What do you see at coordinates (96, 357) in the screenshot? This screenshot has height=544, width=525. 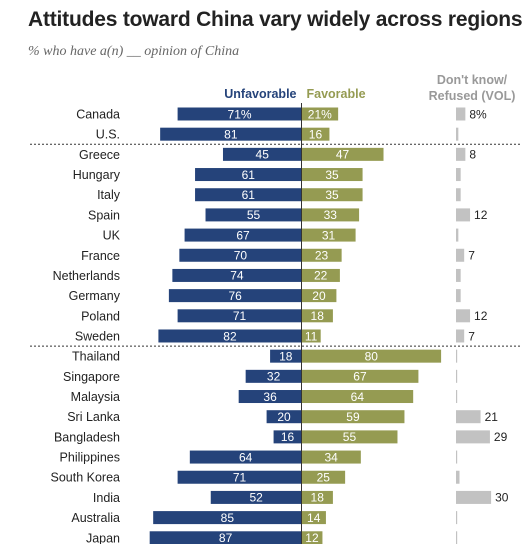 I see `category-label: Thailand` at bounding box center [96, 357].